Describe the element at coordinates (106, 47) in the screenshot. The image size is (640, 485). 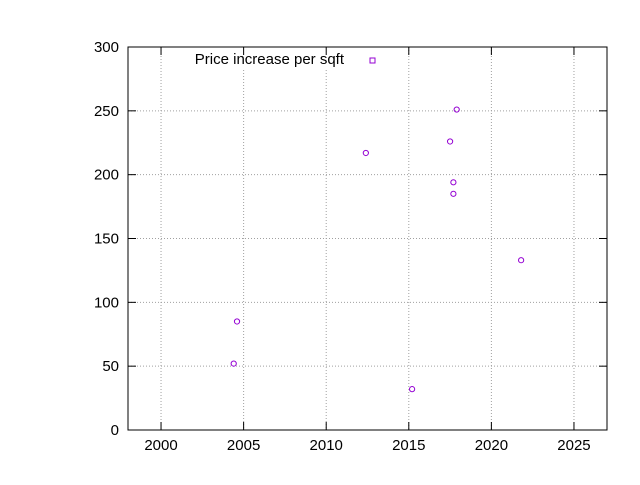
I see `y-tick-label: 300` at that location.